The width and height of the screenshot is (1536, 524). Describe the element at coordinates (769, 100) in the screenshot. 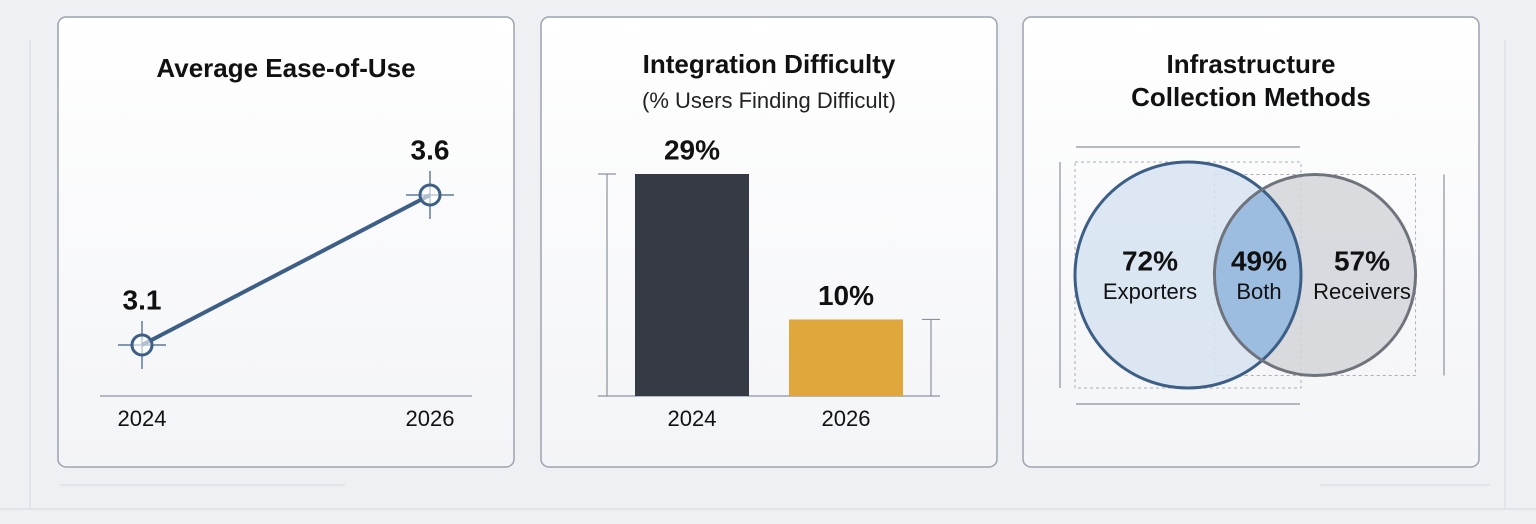

I see `chart-subtitle: (% Users Finding Difficult)` at that location.